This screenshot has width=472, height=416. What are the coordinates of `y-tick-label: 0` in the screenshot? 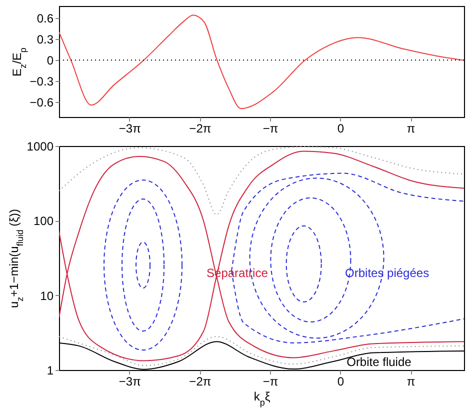 It's located at (50, 61).